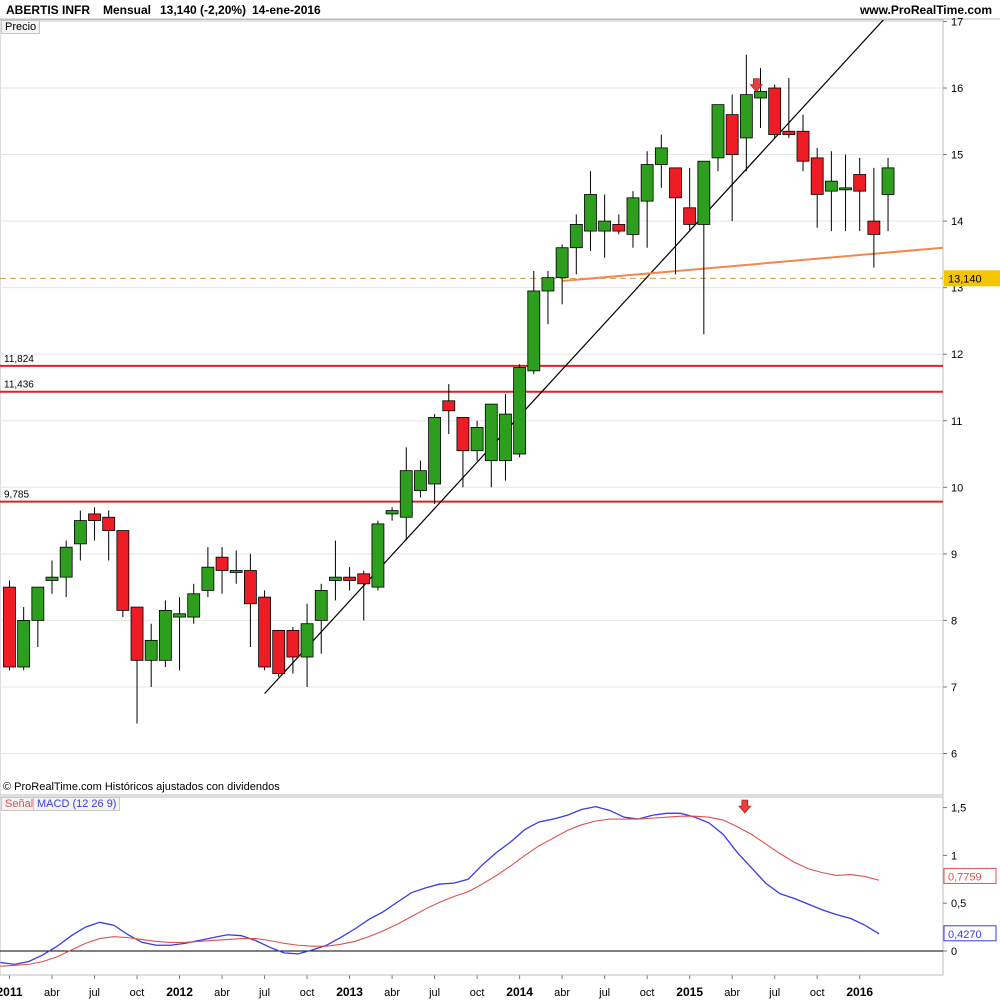  Describe the element at coordinates (519, 992) in the screenshot. I see `x-tick-label: 2014` at that location.